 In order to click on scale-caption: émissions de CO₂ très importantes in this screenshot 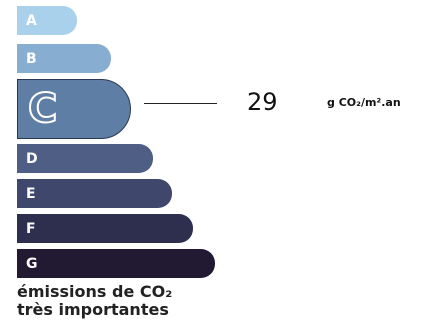, I will do `click(94, 301)`.